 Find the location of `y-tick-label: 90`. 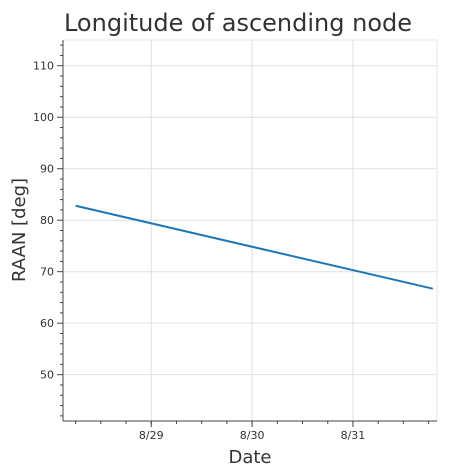

y-tick-label: 90 is located at coordinates (47, 169).